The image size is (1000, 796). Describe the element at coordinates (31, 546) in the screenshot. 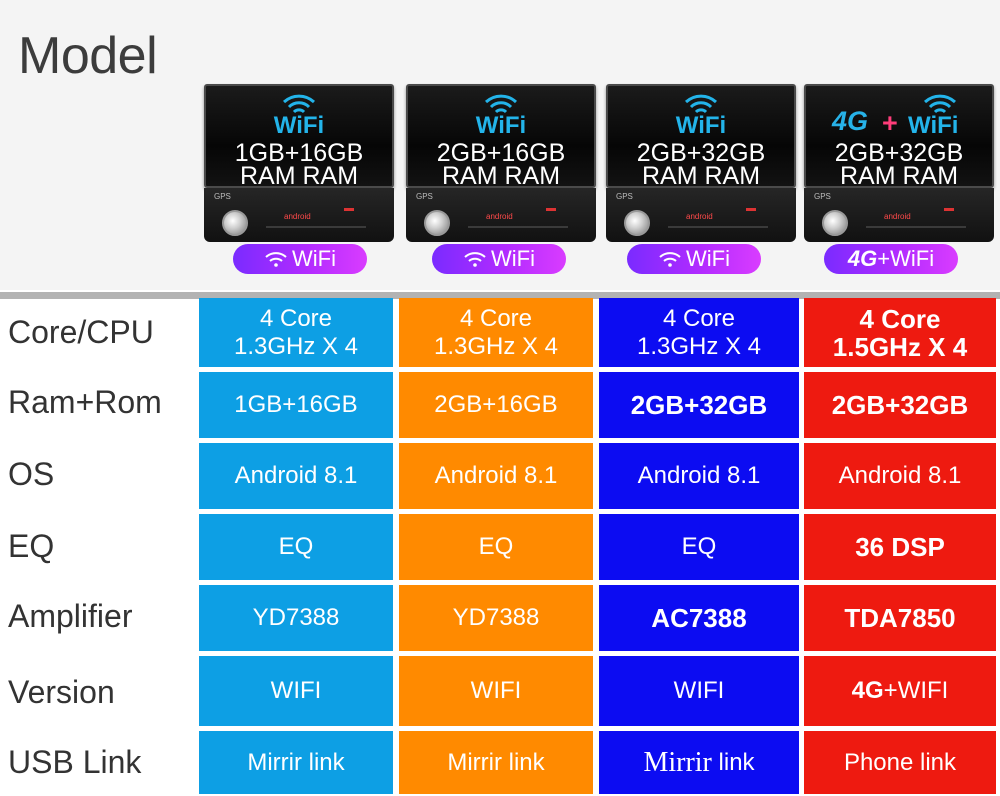

I see `row-label-eq: EQ` at that location.